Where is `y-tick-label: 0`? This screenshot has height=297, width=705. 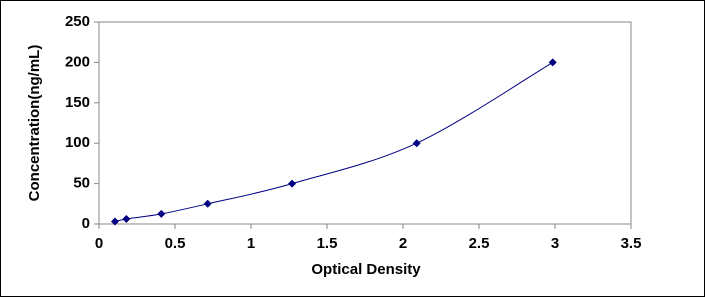 y-tick-label: 0 is located at coordinates (86, 223).